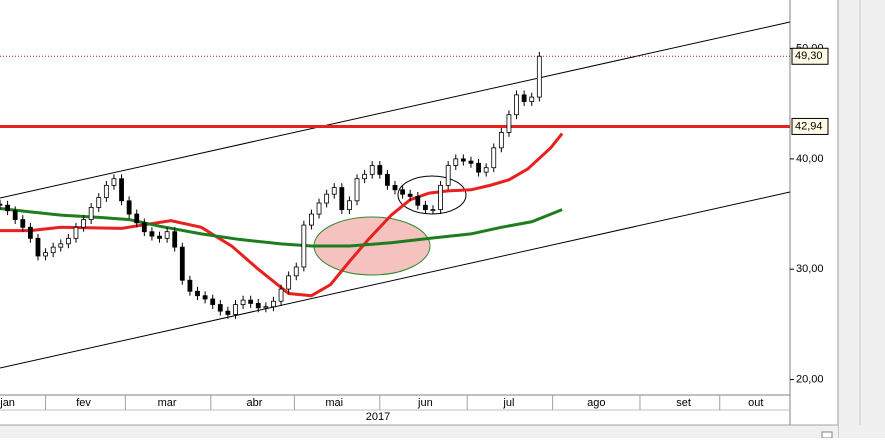 The image size is (885, 443). I want to click on pattern-ellipse, so click(432, 195).